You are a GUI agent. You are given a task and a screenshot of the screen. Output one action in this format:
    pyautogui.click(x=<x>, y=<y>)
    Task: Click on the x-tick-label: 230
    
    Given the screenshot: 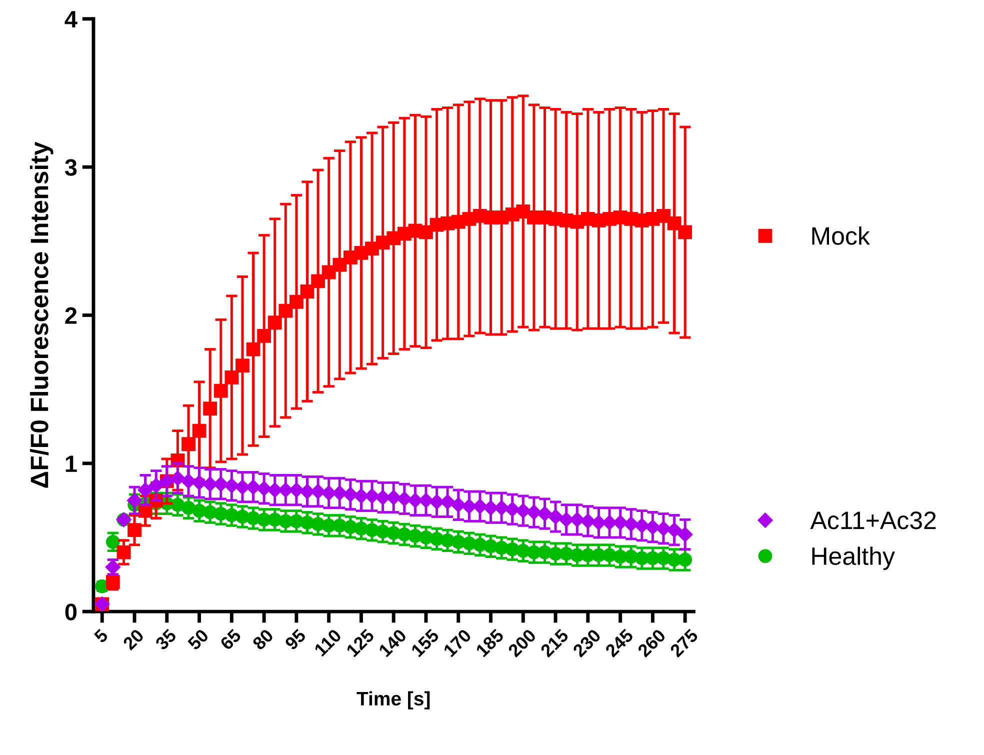 What is the action you would take?
    pyautogui.click(x=587, y=643)
    